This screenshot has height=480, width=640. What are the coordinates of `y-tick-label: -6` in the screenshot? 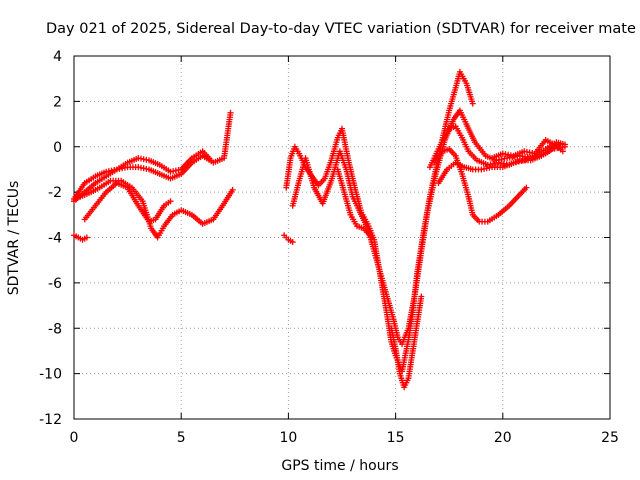 It's located at (55, 284).